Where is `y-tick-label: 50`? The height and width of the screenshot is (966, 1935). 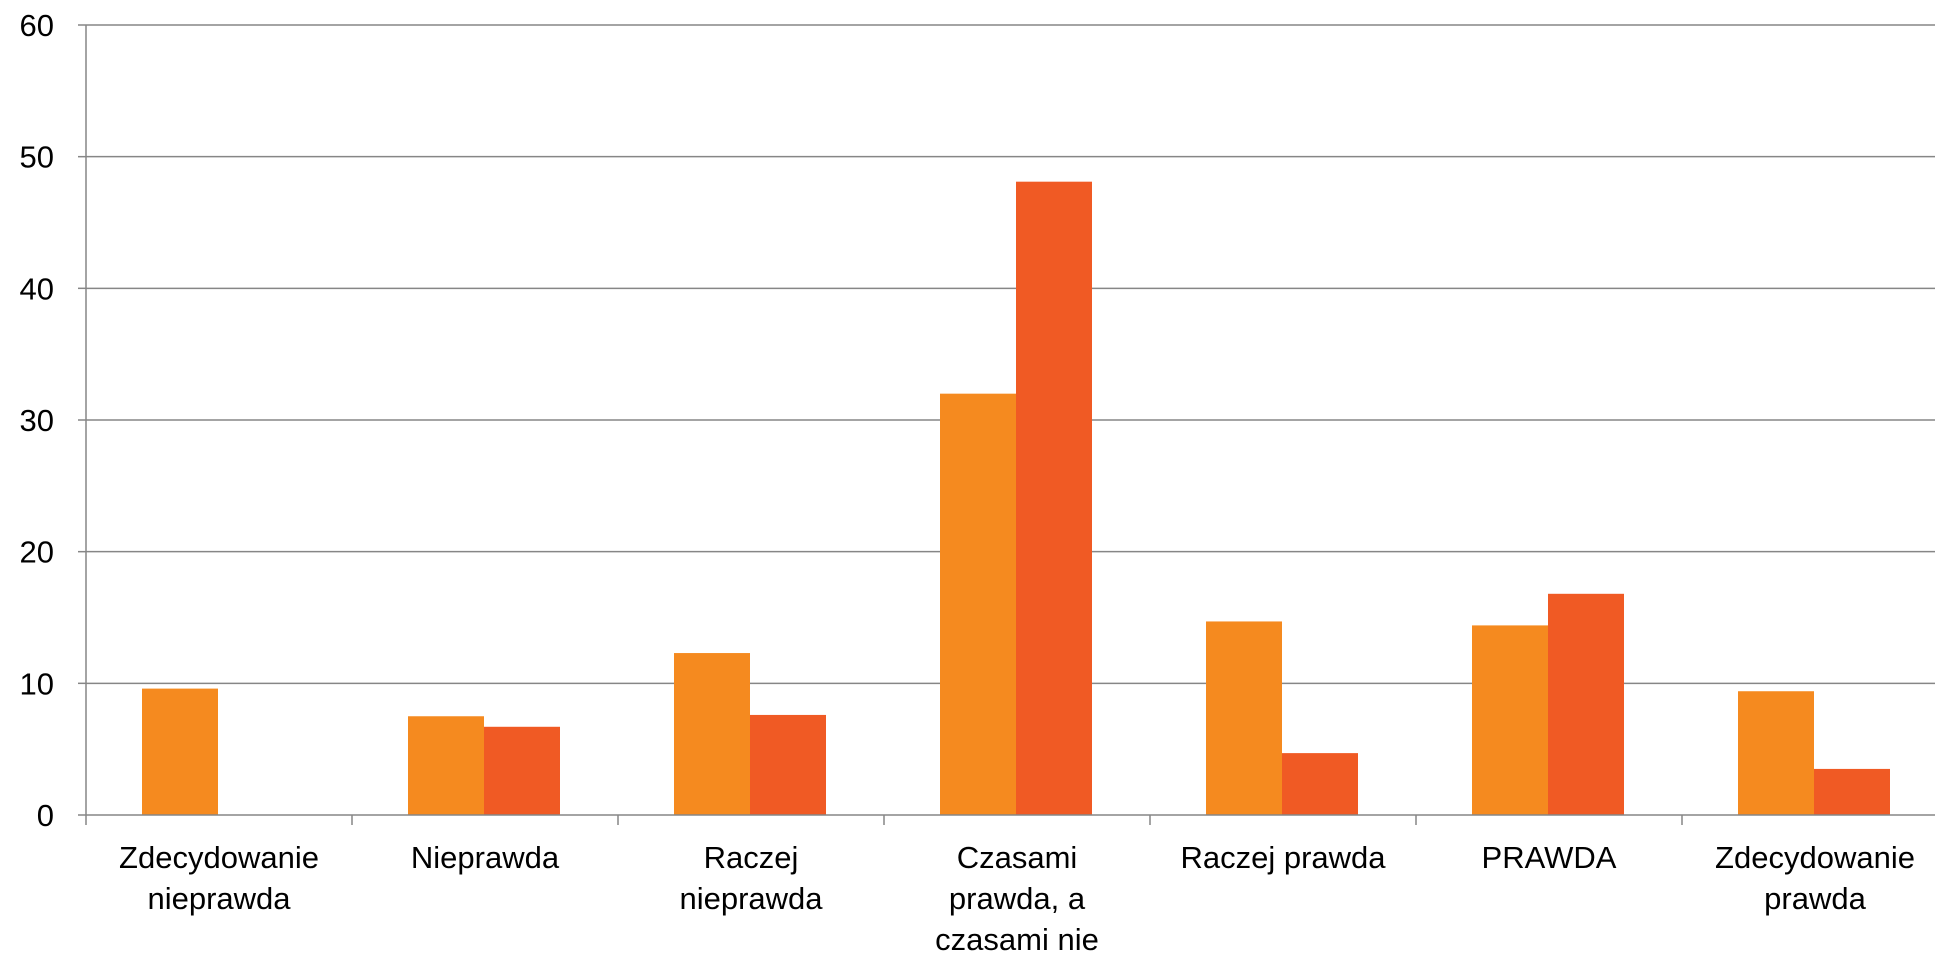 y-tick-label: 50 is located at coordinates (37, 157).